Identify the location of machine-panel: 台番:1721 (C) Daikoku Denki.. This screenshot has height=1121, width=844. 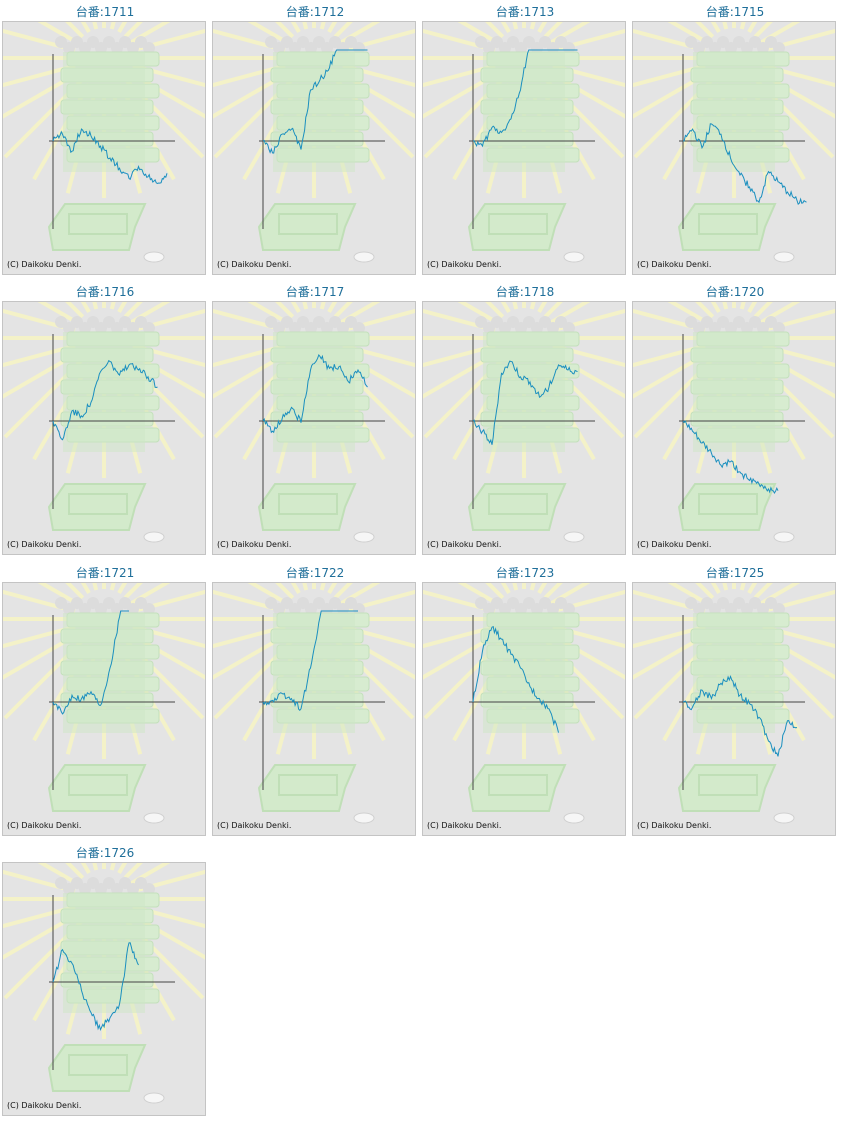
(105, 700).